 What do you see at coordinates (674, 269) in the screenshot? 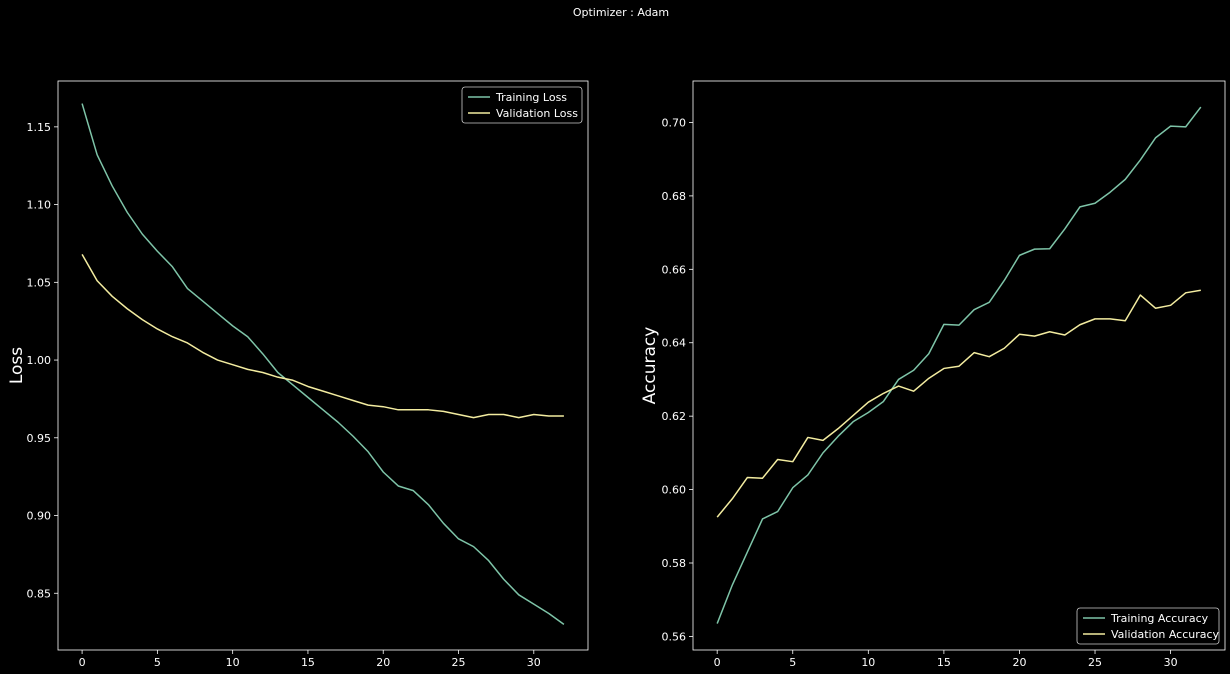
I see `accuracy-ytick-label: 0.66` at bounding box center [674, 269].